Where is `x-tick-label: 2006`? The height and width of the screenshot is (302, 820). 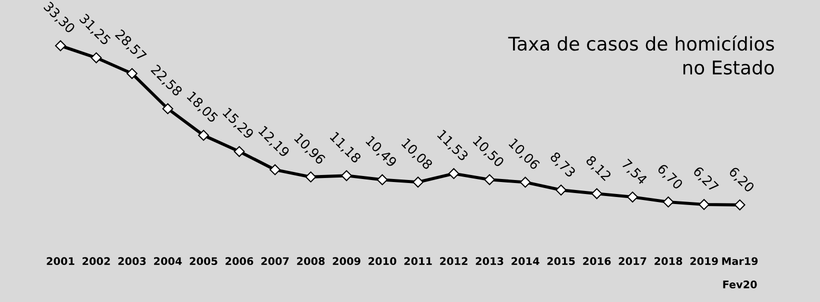 x-tick-label: 2006 is located at coordinates (240, 261).